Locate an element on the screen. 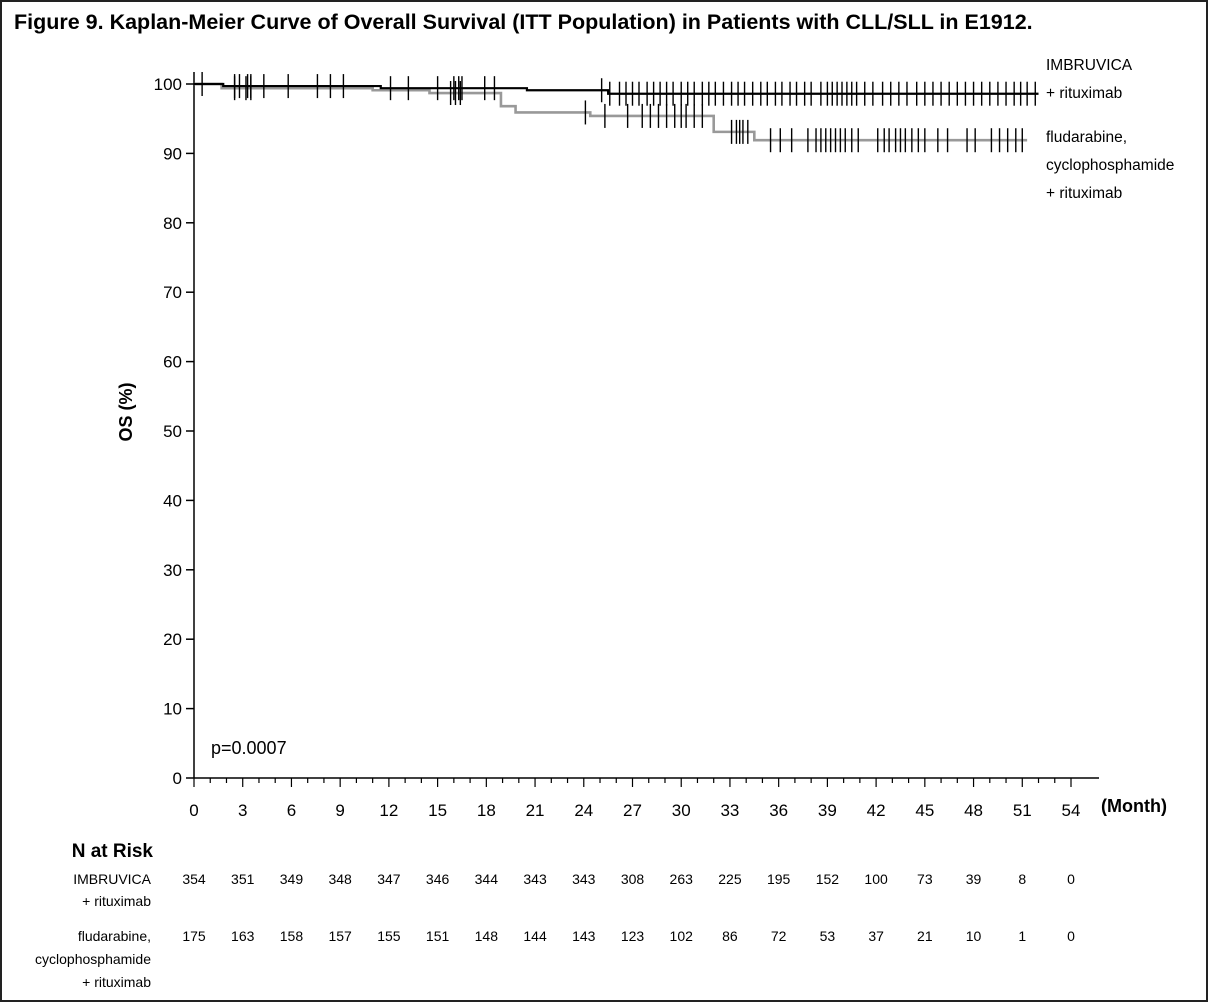 The width and height of the screenshot is (1208, 1002). series-fcr is located at coordinates (611, 114).